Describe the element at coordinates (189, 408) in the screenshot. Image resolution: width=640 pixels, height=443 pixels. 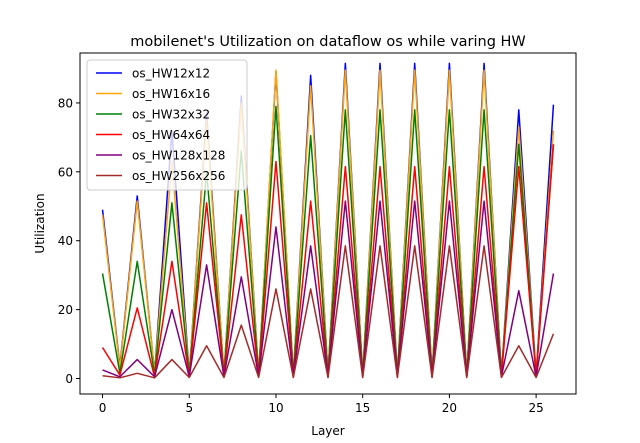
I see `x-tick-label: 5` at that location.